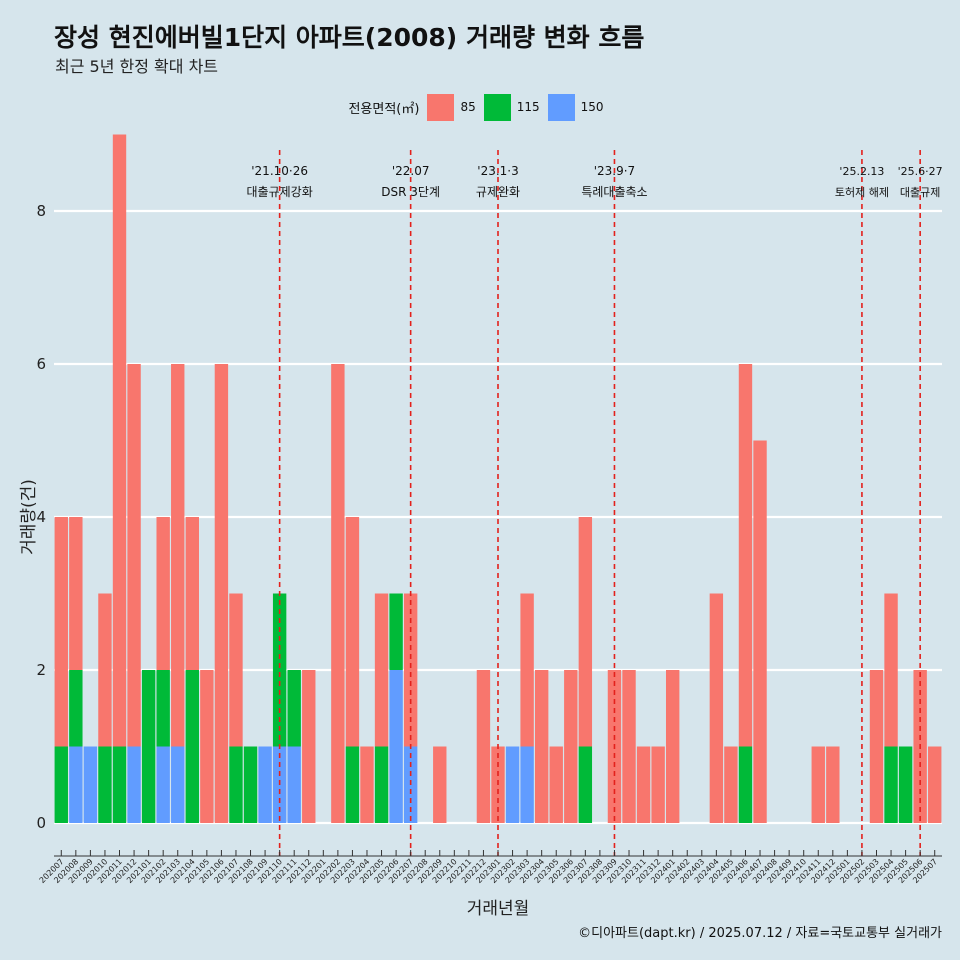 This screenshot has height=960, width=960. I want to click on y-tick-label-4: 4, so click(41, 517).